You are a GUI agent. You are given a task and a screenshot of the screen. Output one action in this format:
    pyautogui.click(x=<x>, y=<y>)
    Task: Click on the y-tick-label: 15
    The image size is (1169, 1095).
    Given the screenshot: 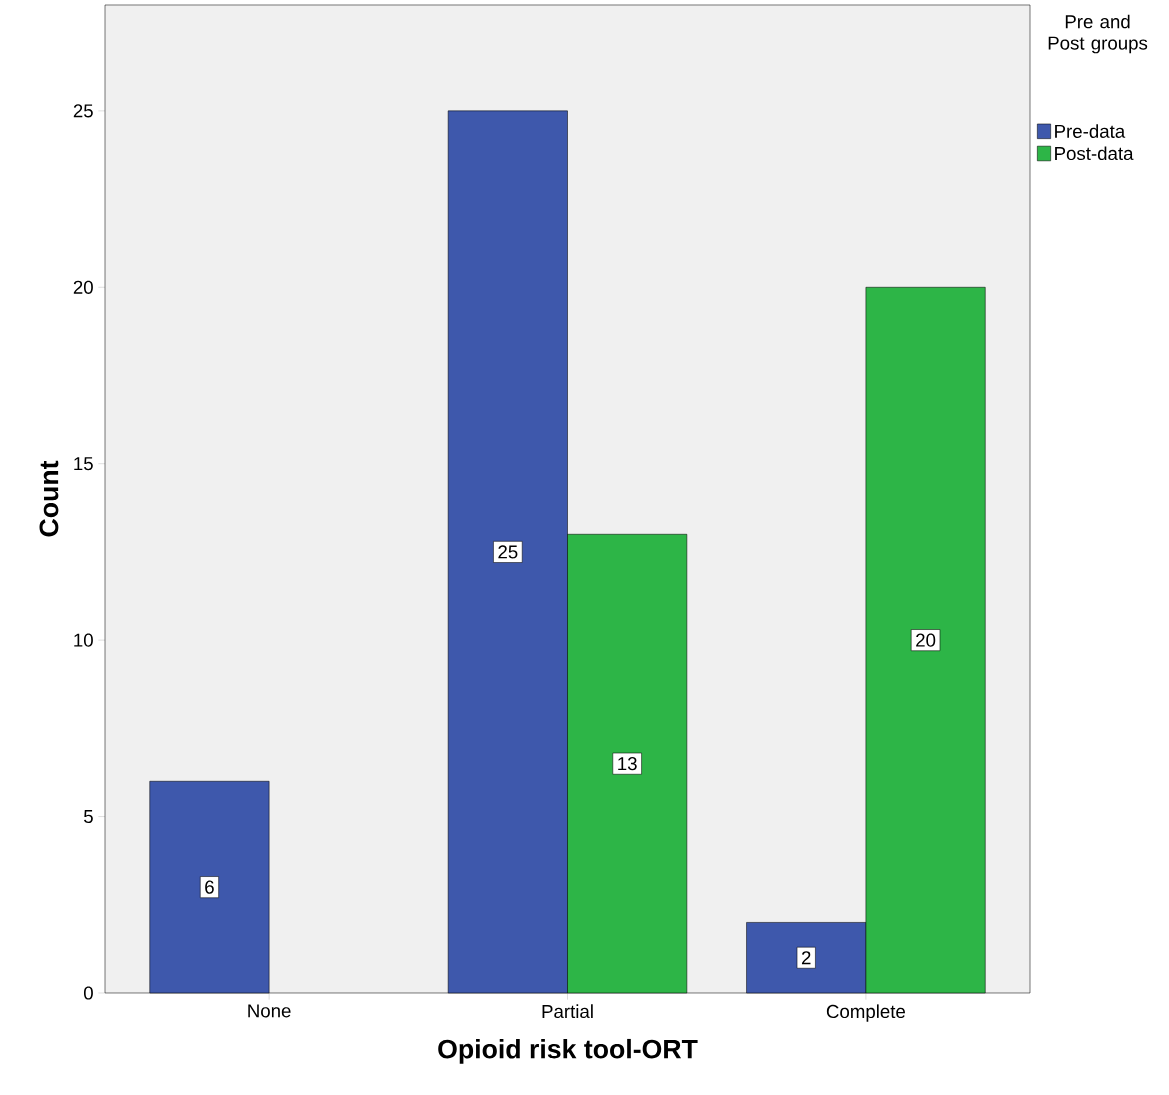 What is the action you would take?
    pyautogui.click(x=83, y=464)
    